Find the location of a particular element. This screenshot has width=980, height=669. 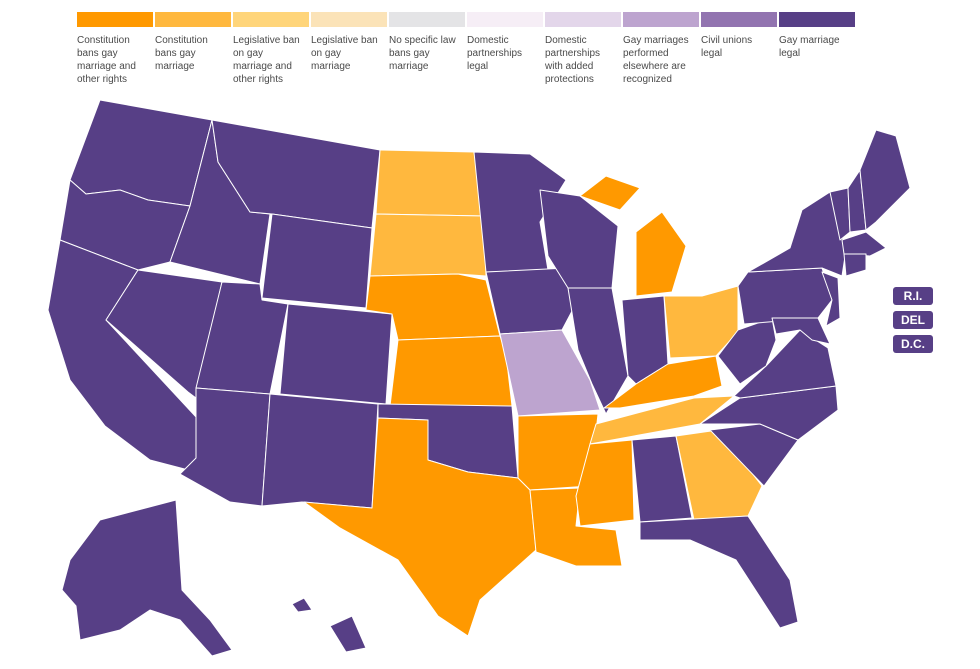

state-hawaii is located at coordinates (329, 625).